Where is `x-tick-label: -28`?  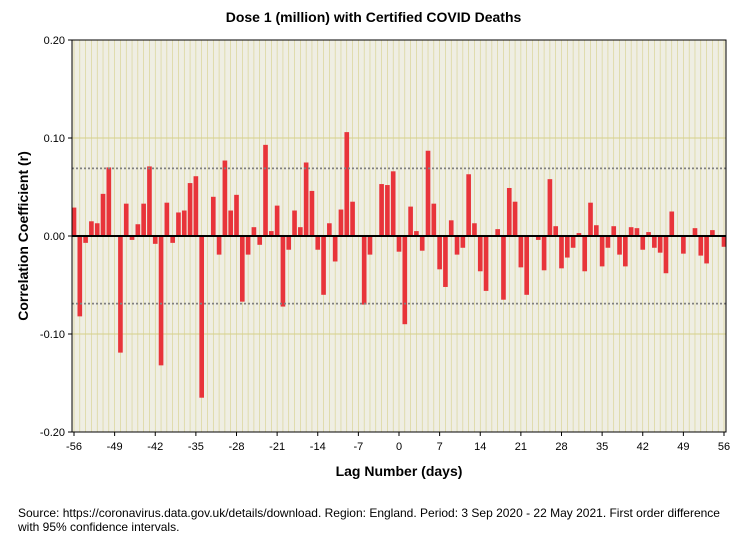 x-tick-label: -28 is located at coordinates (237, 447).